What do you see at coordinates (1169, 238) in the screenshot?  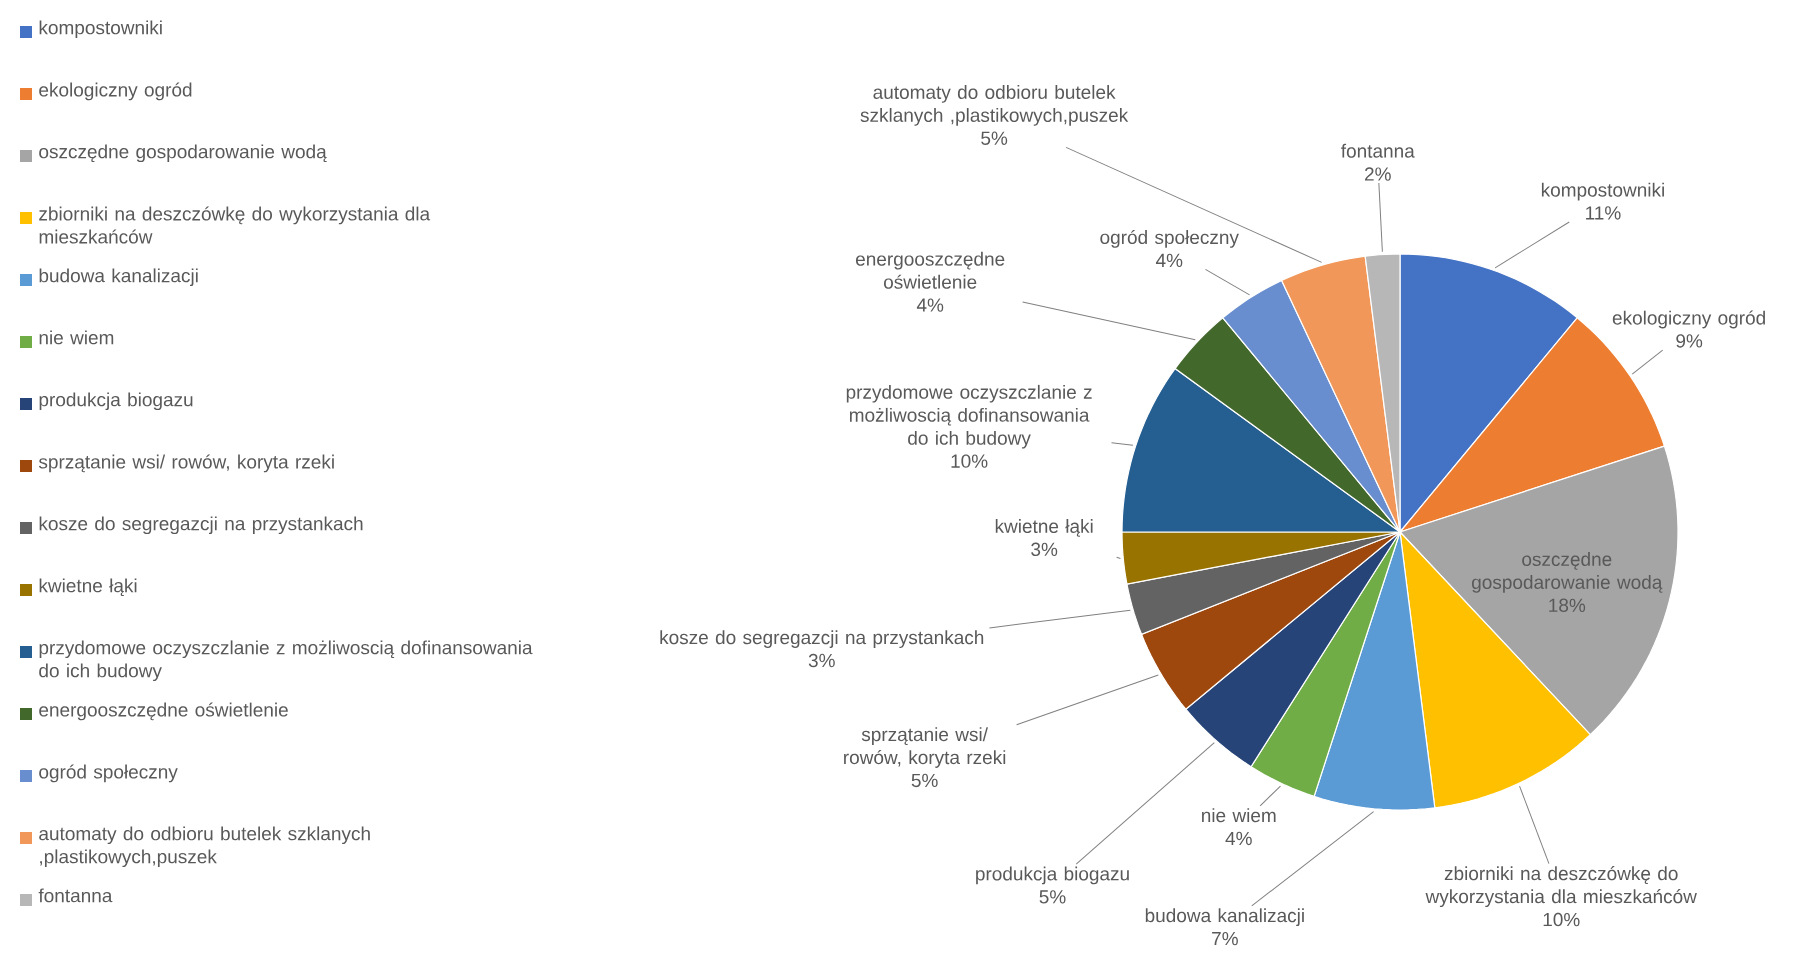 I see `slice-label: ogród społeczny` at bounding box center [1169, 238].